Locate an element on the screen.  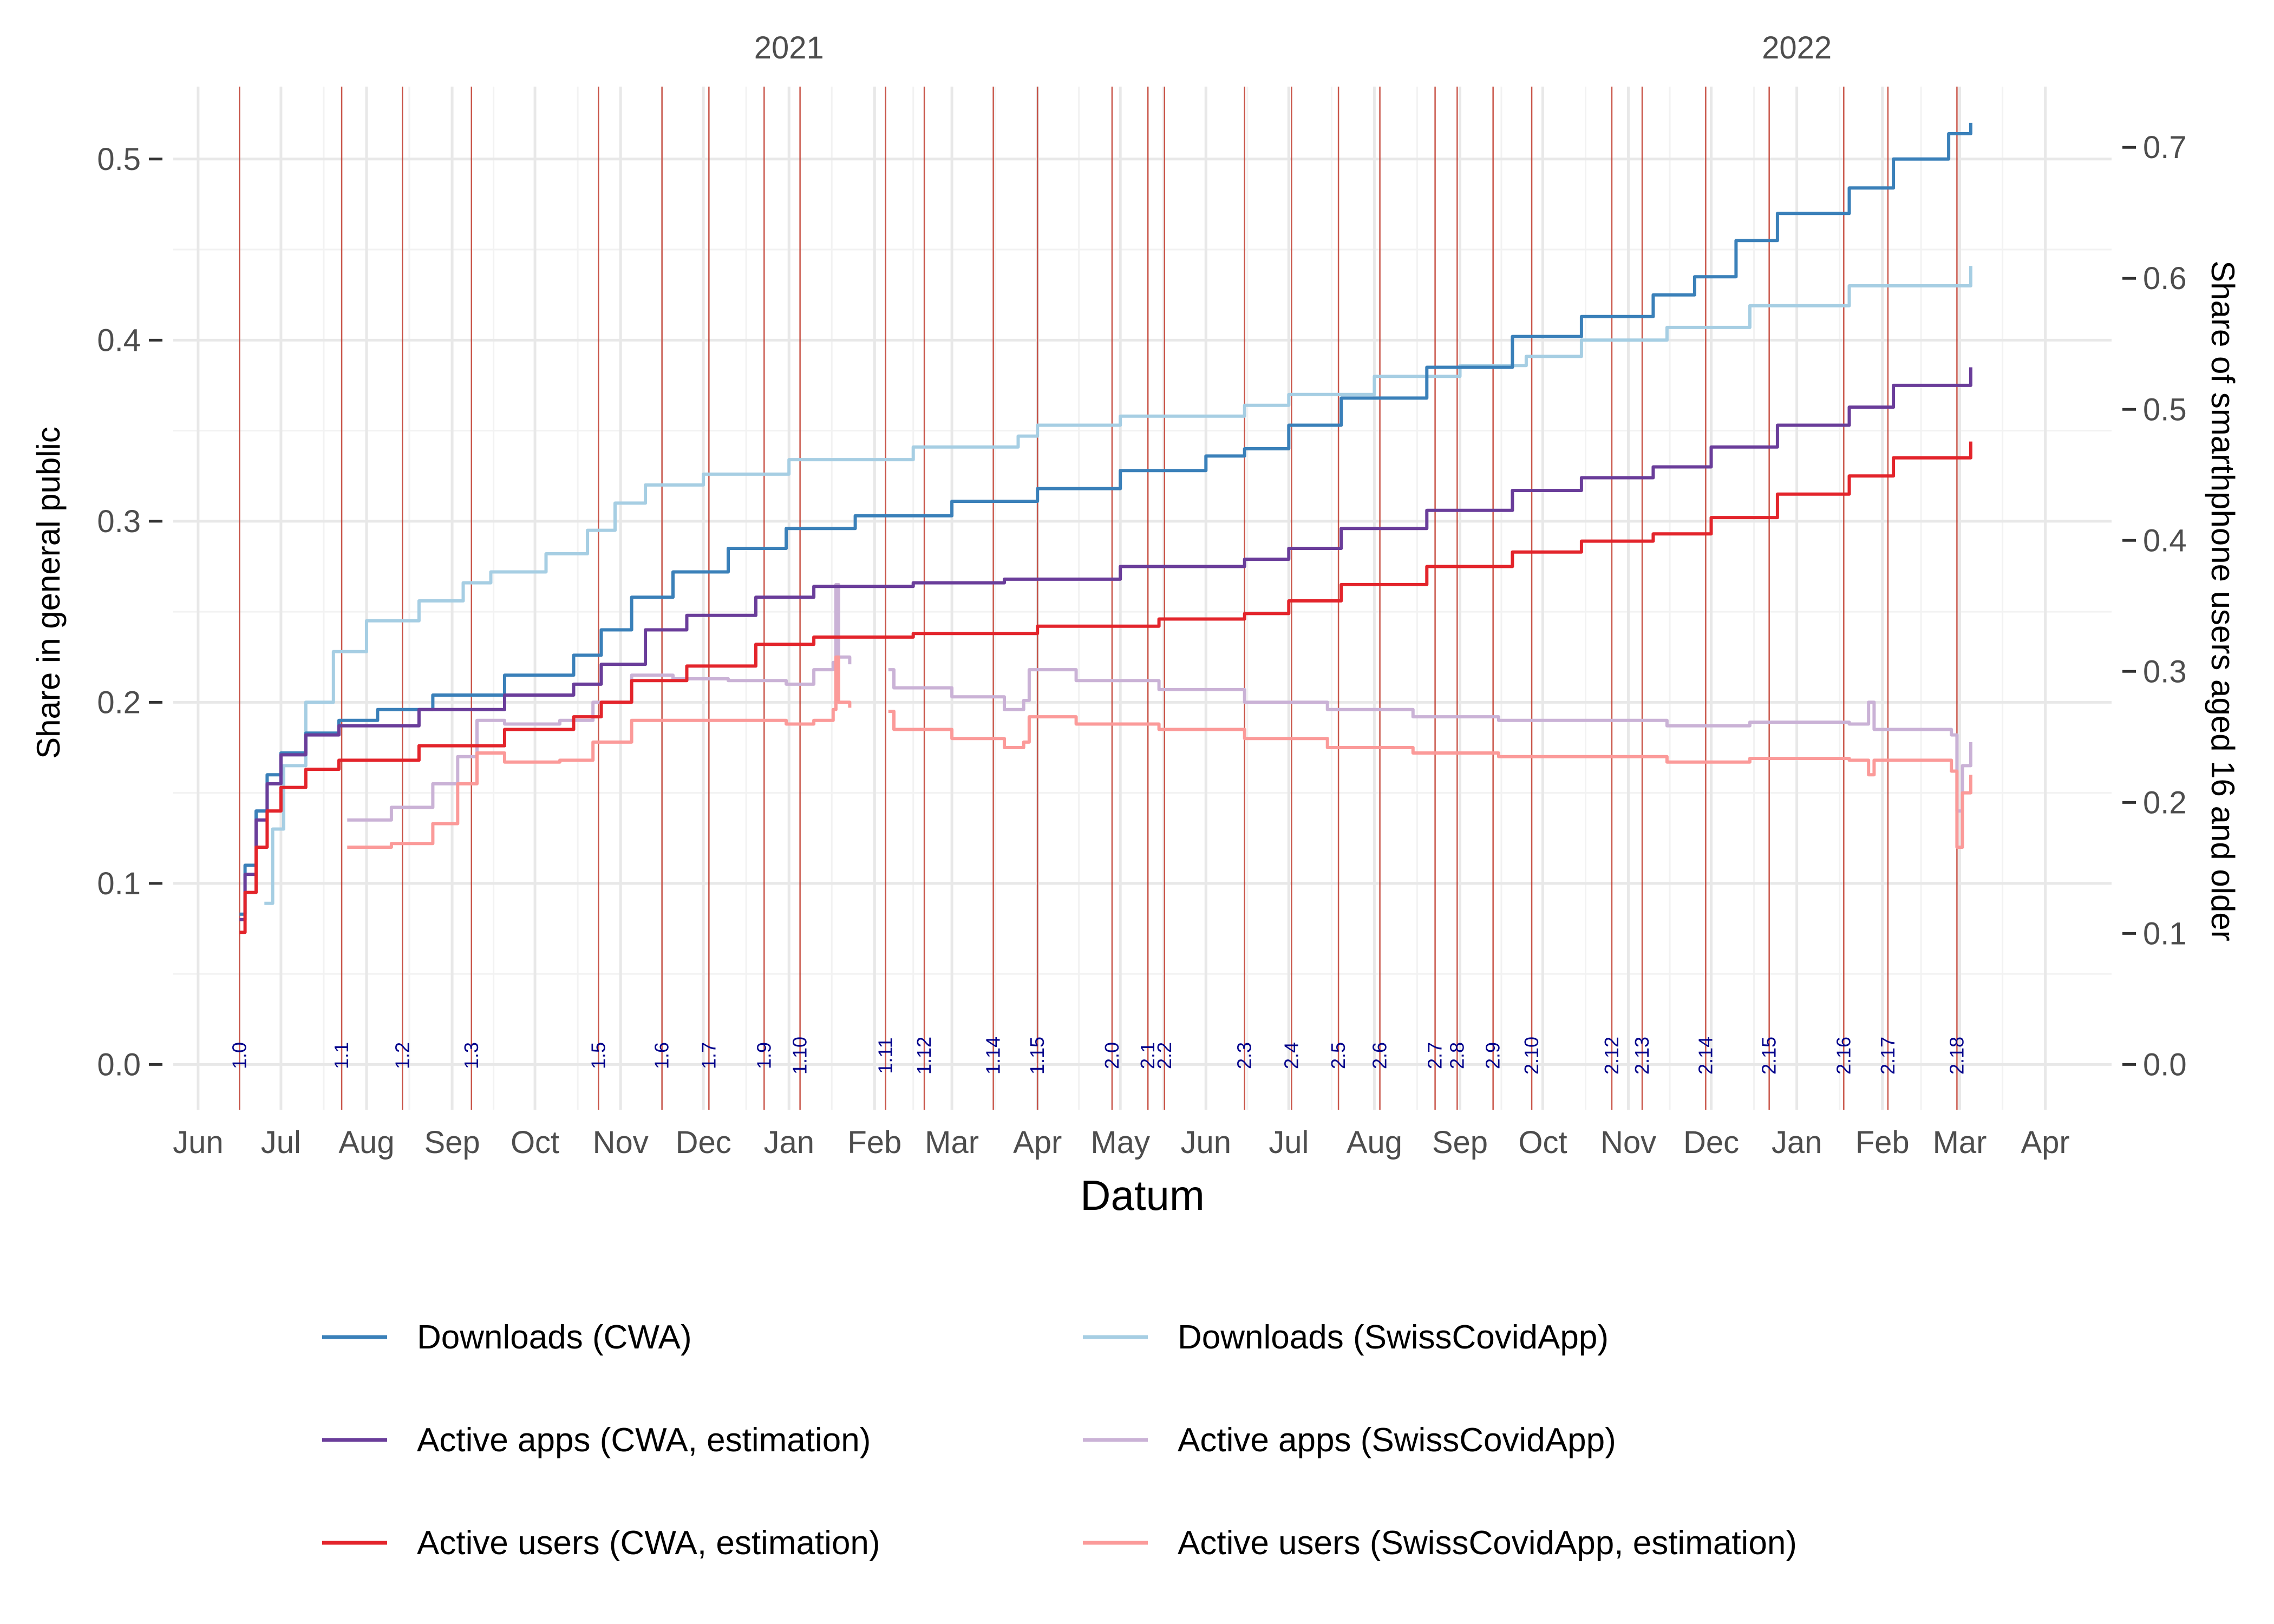
legend-label: Active users (CWA, estimation) is located at coordinates (648, 1543).